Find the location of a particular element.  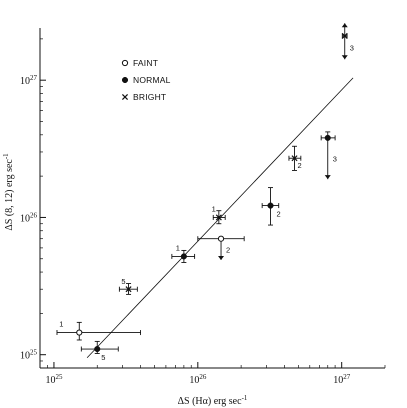

x-tick-label: 1026 is located at coordinates (198, 379).